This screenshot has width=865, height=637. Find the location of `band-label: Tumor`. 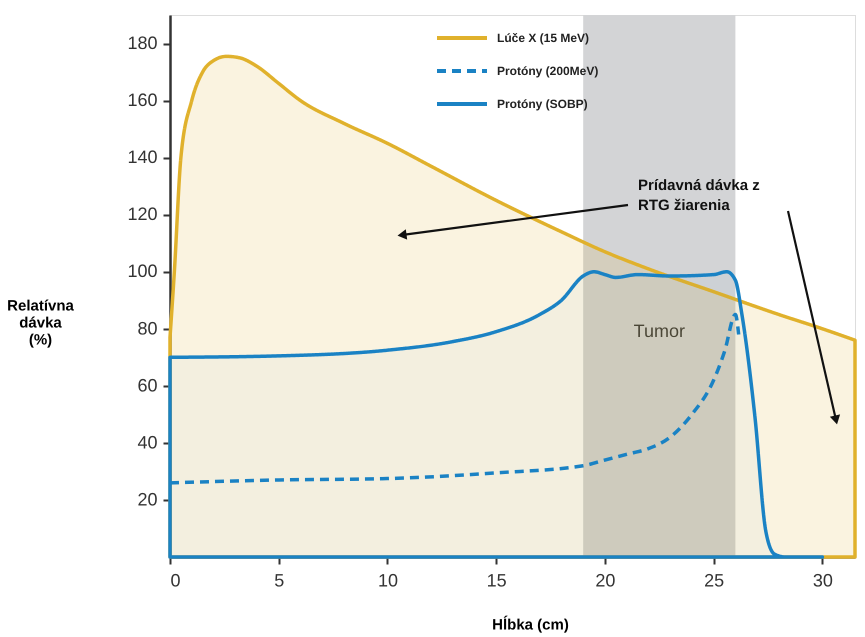

band-label: Tumor is located at coordinates (659, 331).